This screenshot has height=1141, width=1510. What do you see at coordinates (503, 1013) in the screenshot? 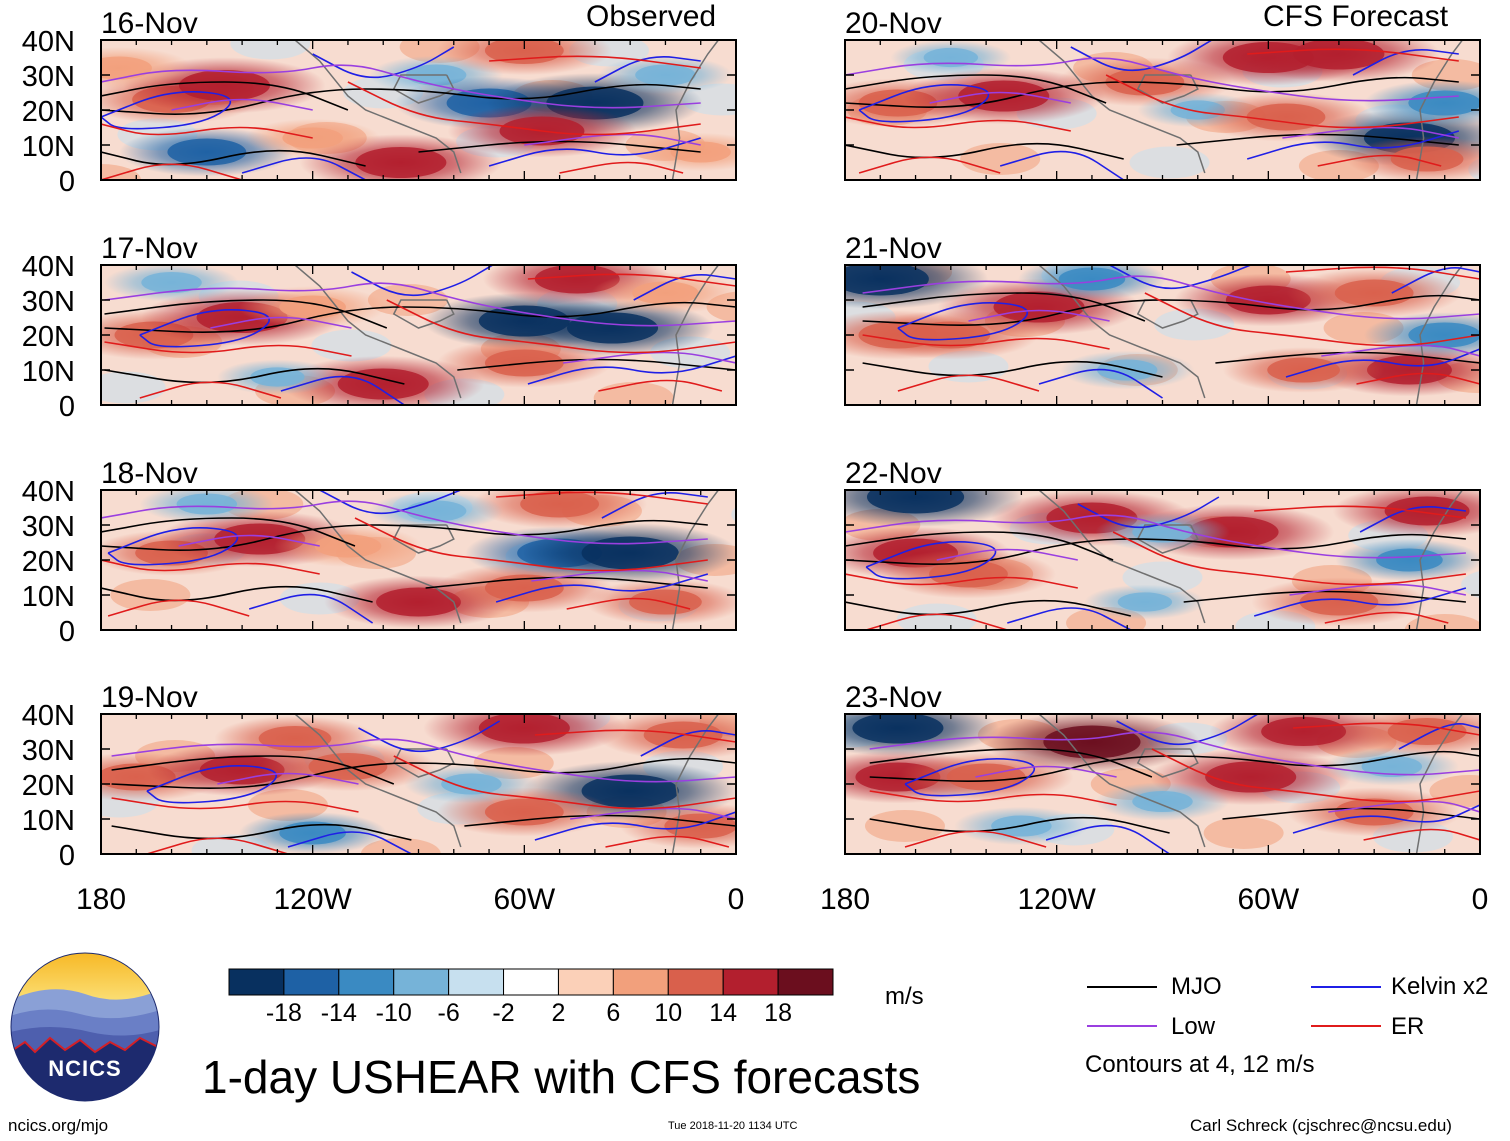
I see `colorbar-tick: -2` at bounding box center [503, 1013].